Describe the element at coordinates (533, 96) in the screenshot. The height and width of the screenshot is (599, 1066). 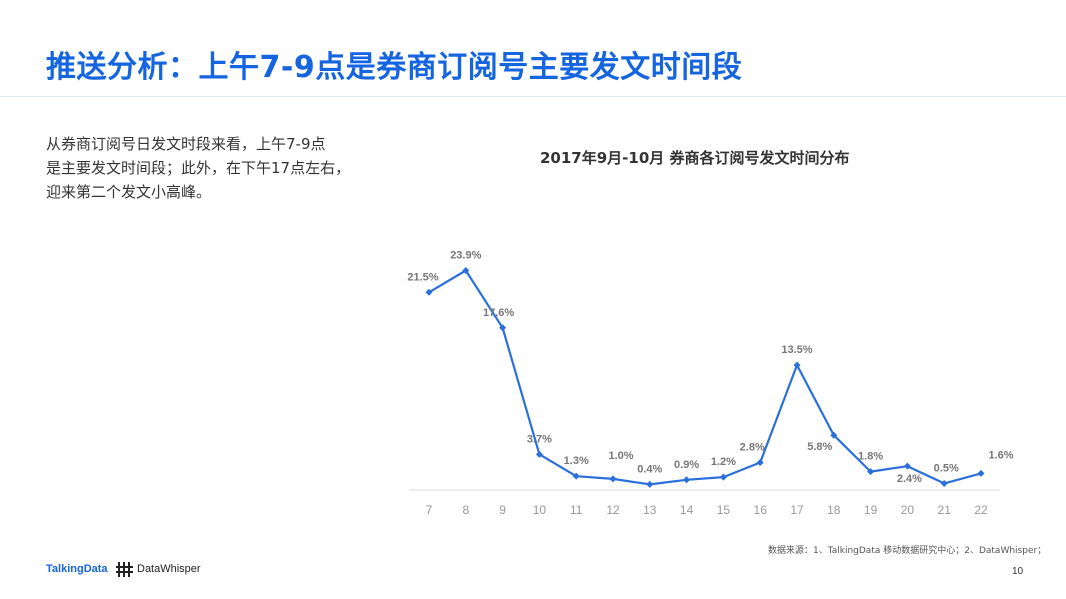
I see `title-divider` at that location.